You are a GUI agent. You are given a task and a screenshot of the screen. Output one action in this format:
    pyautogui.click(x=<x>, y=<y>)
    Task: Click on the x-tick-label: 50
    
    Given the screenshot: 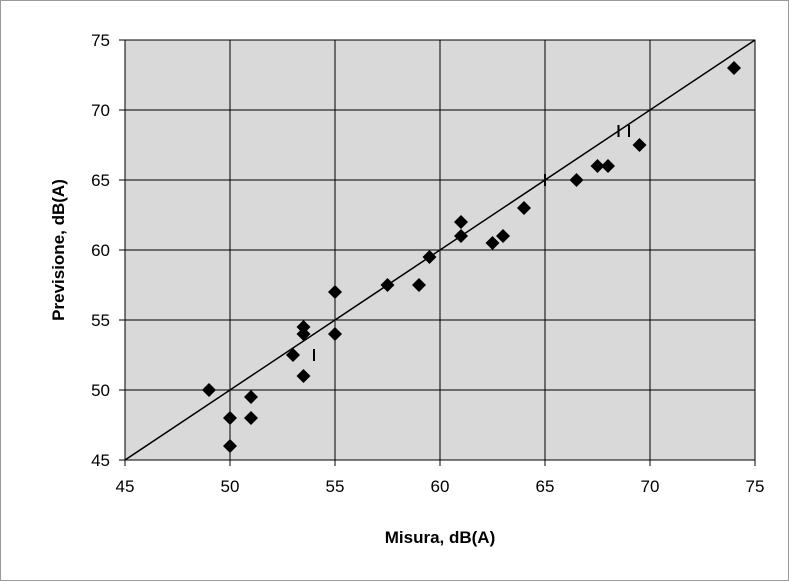 What is the action you would take?
    pyautogui.click(x=230, y=486)
    